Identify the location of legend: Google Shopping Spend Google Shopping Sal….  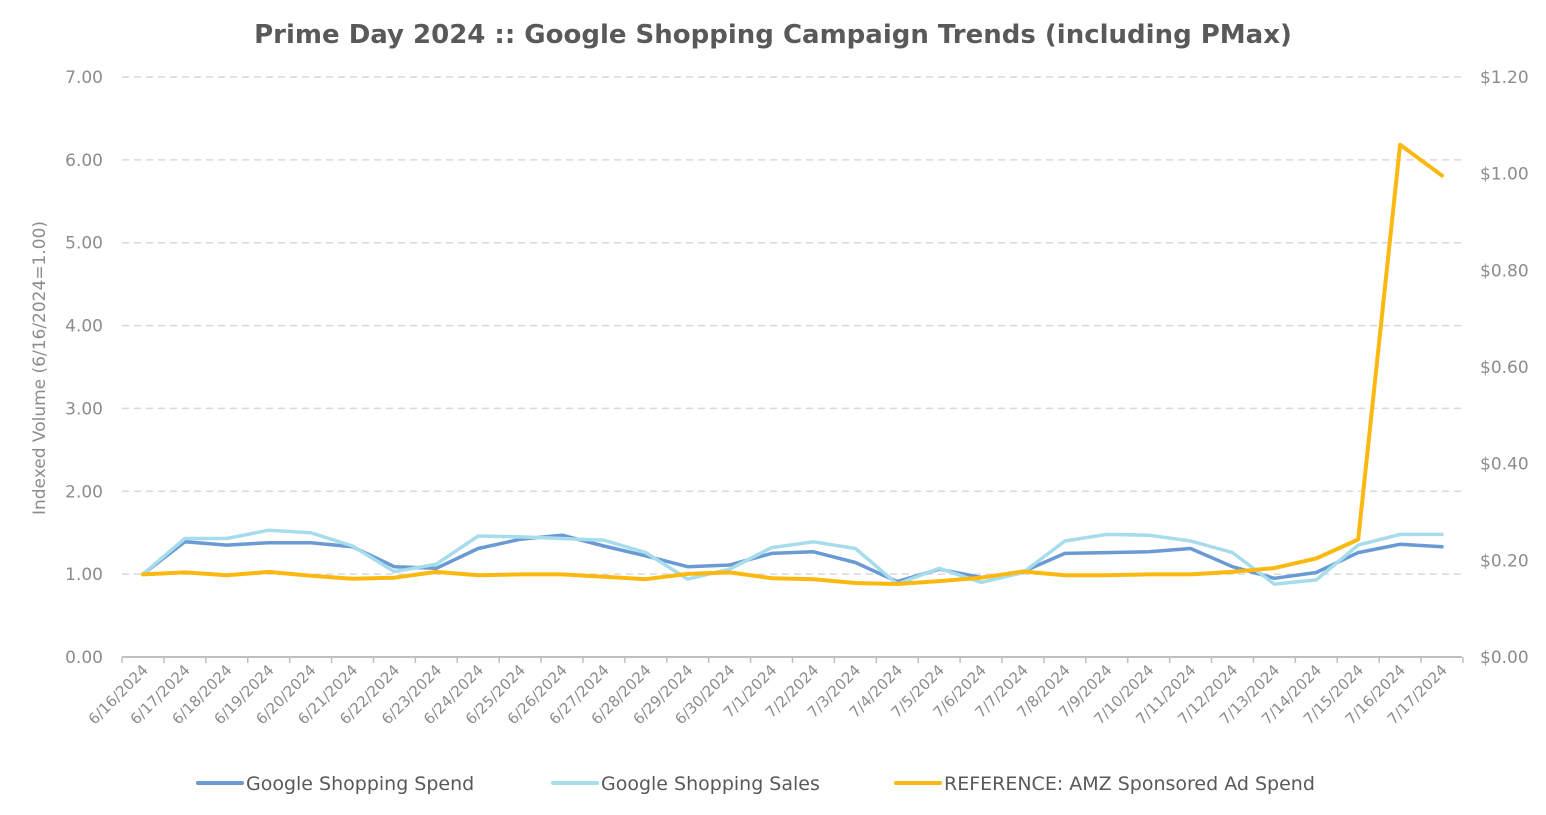
(755, 784).